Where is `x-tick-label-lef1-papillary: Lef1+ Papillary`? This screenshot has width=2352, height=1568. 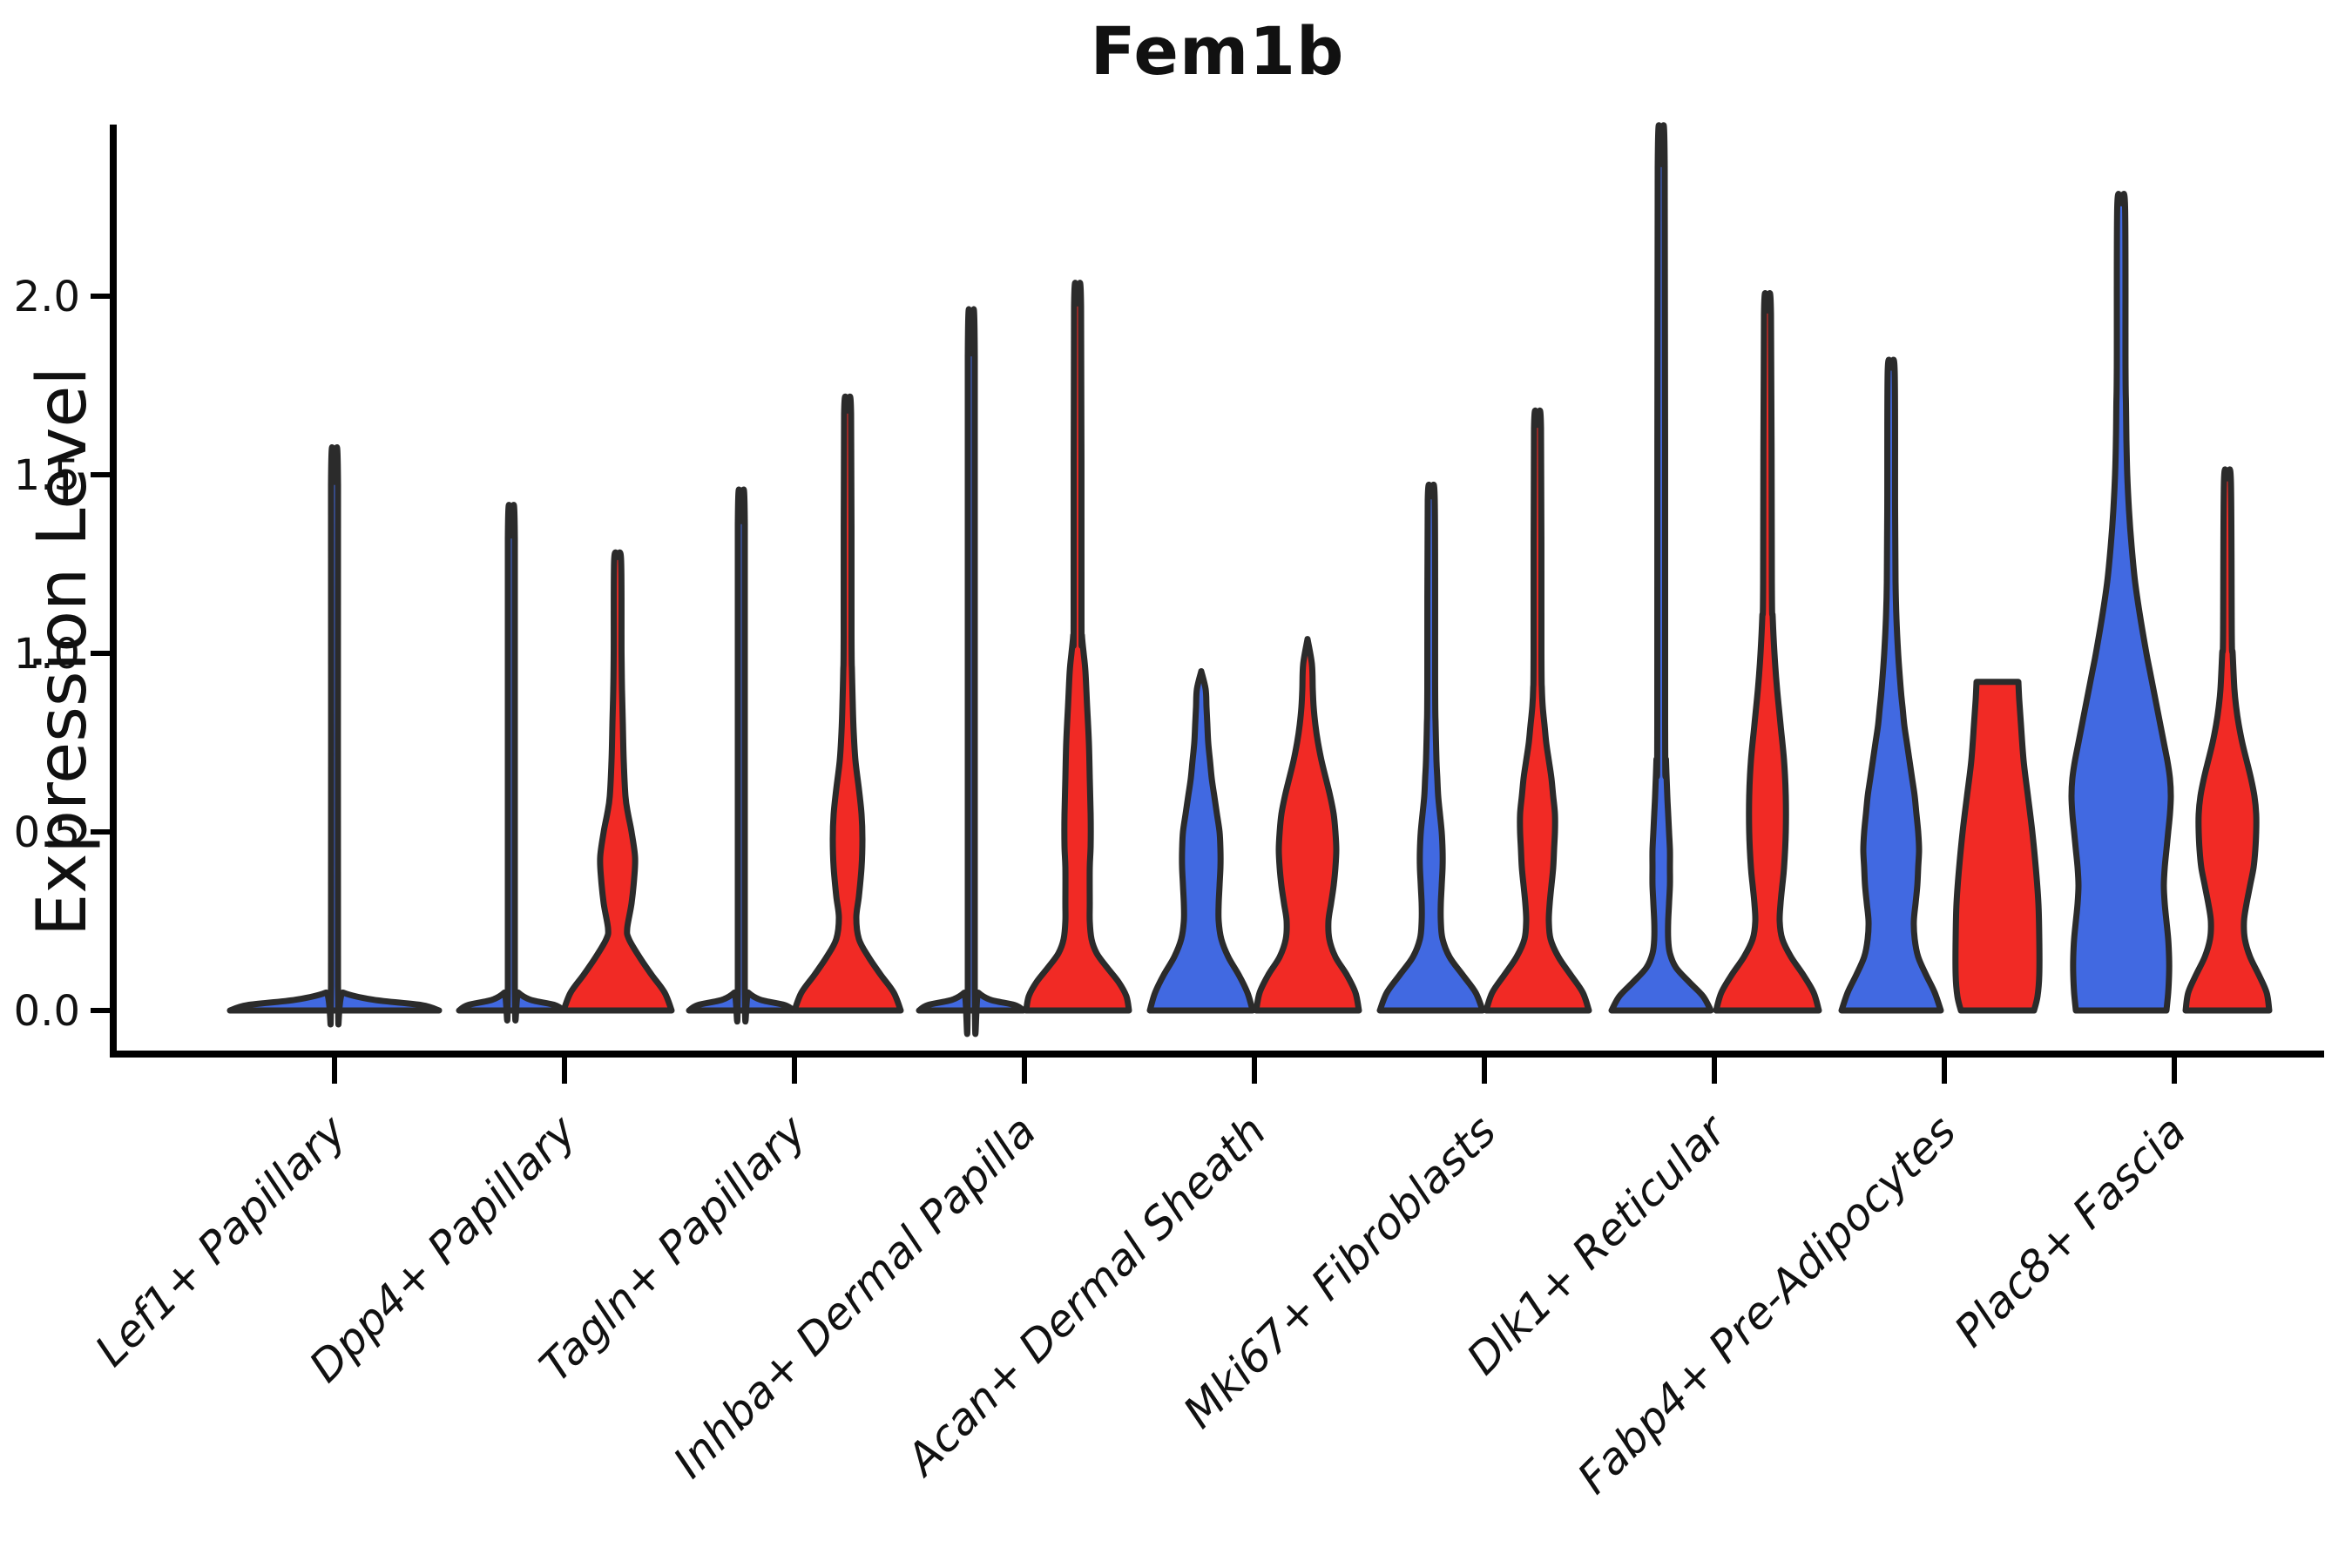 x-tick-label-lef1-papillary: Lef1+ Papillary is located at coordinates (220, 1240).